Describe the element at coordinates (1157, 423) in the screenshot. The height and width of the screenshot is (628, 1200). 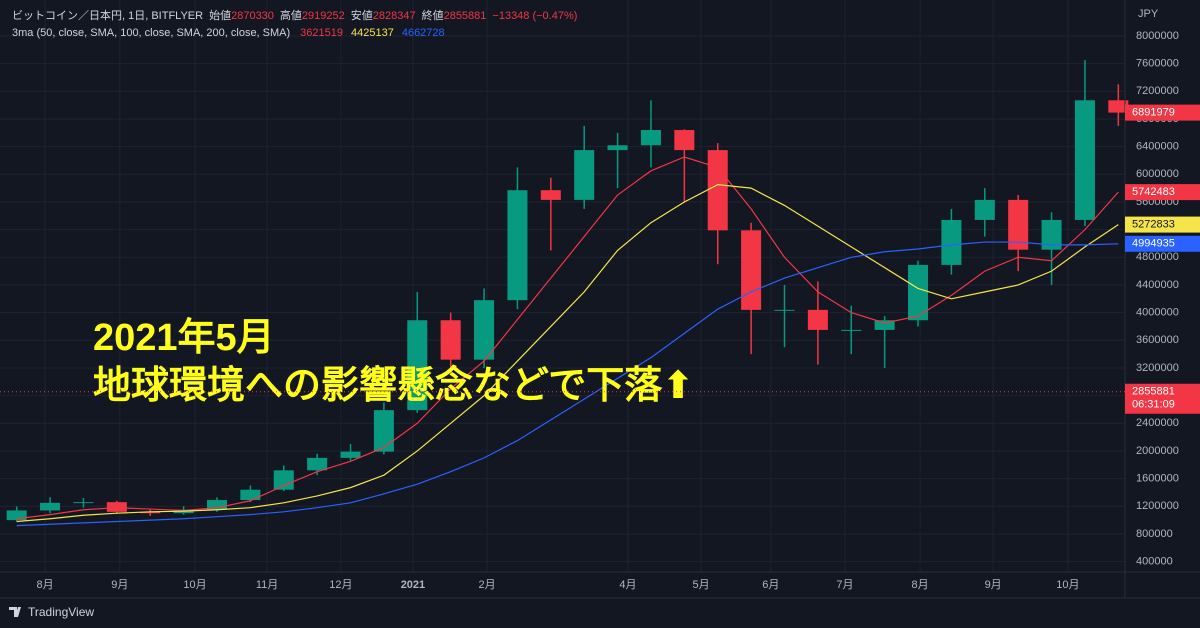
I see `y-tick-label: 2400000` at that location.